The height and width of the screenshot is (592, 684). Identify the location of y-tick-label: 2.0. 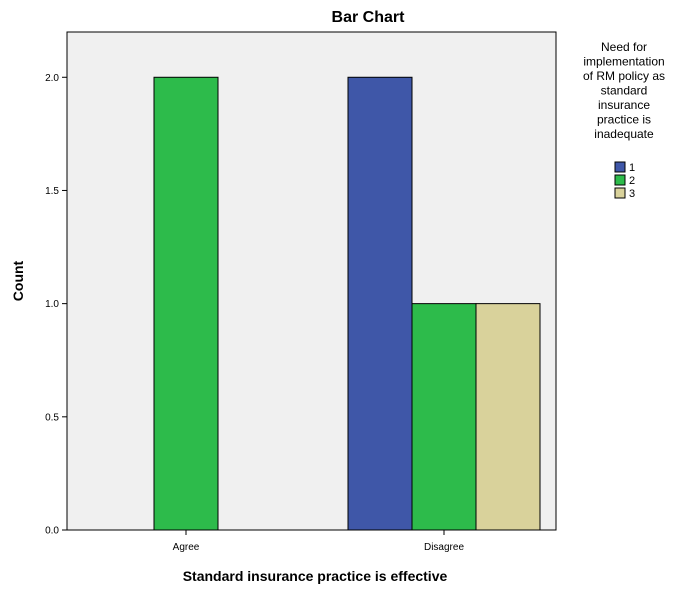
(52, 78).